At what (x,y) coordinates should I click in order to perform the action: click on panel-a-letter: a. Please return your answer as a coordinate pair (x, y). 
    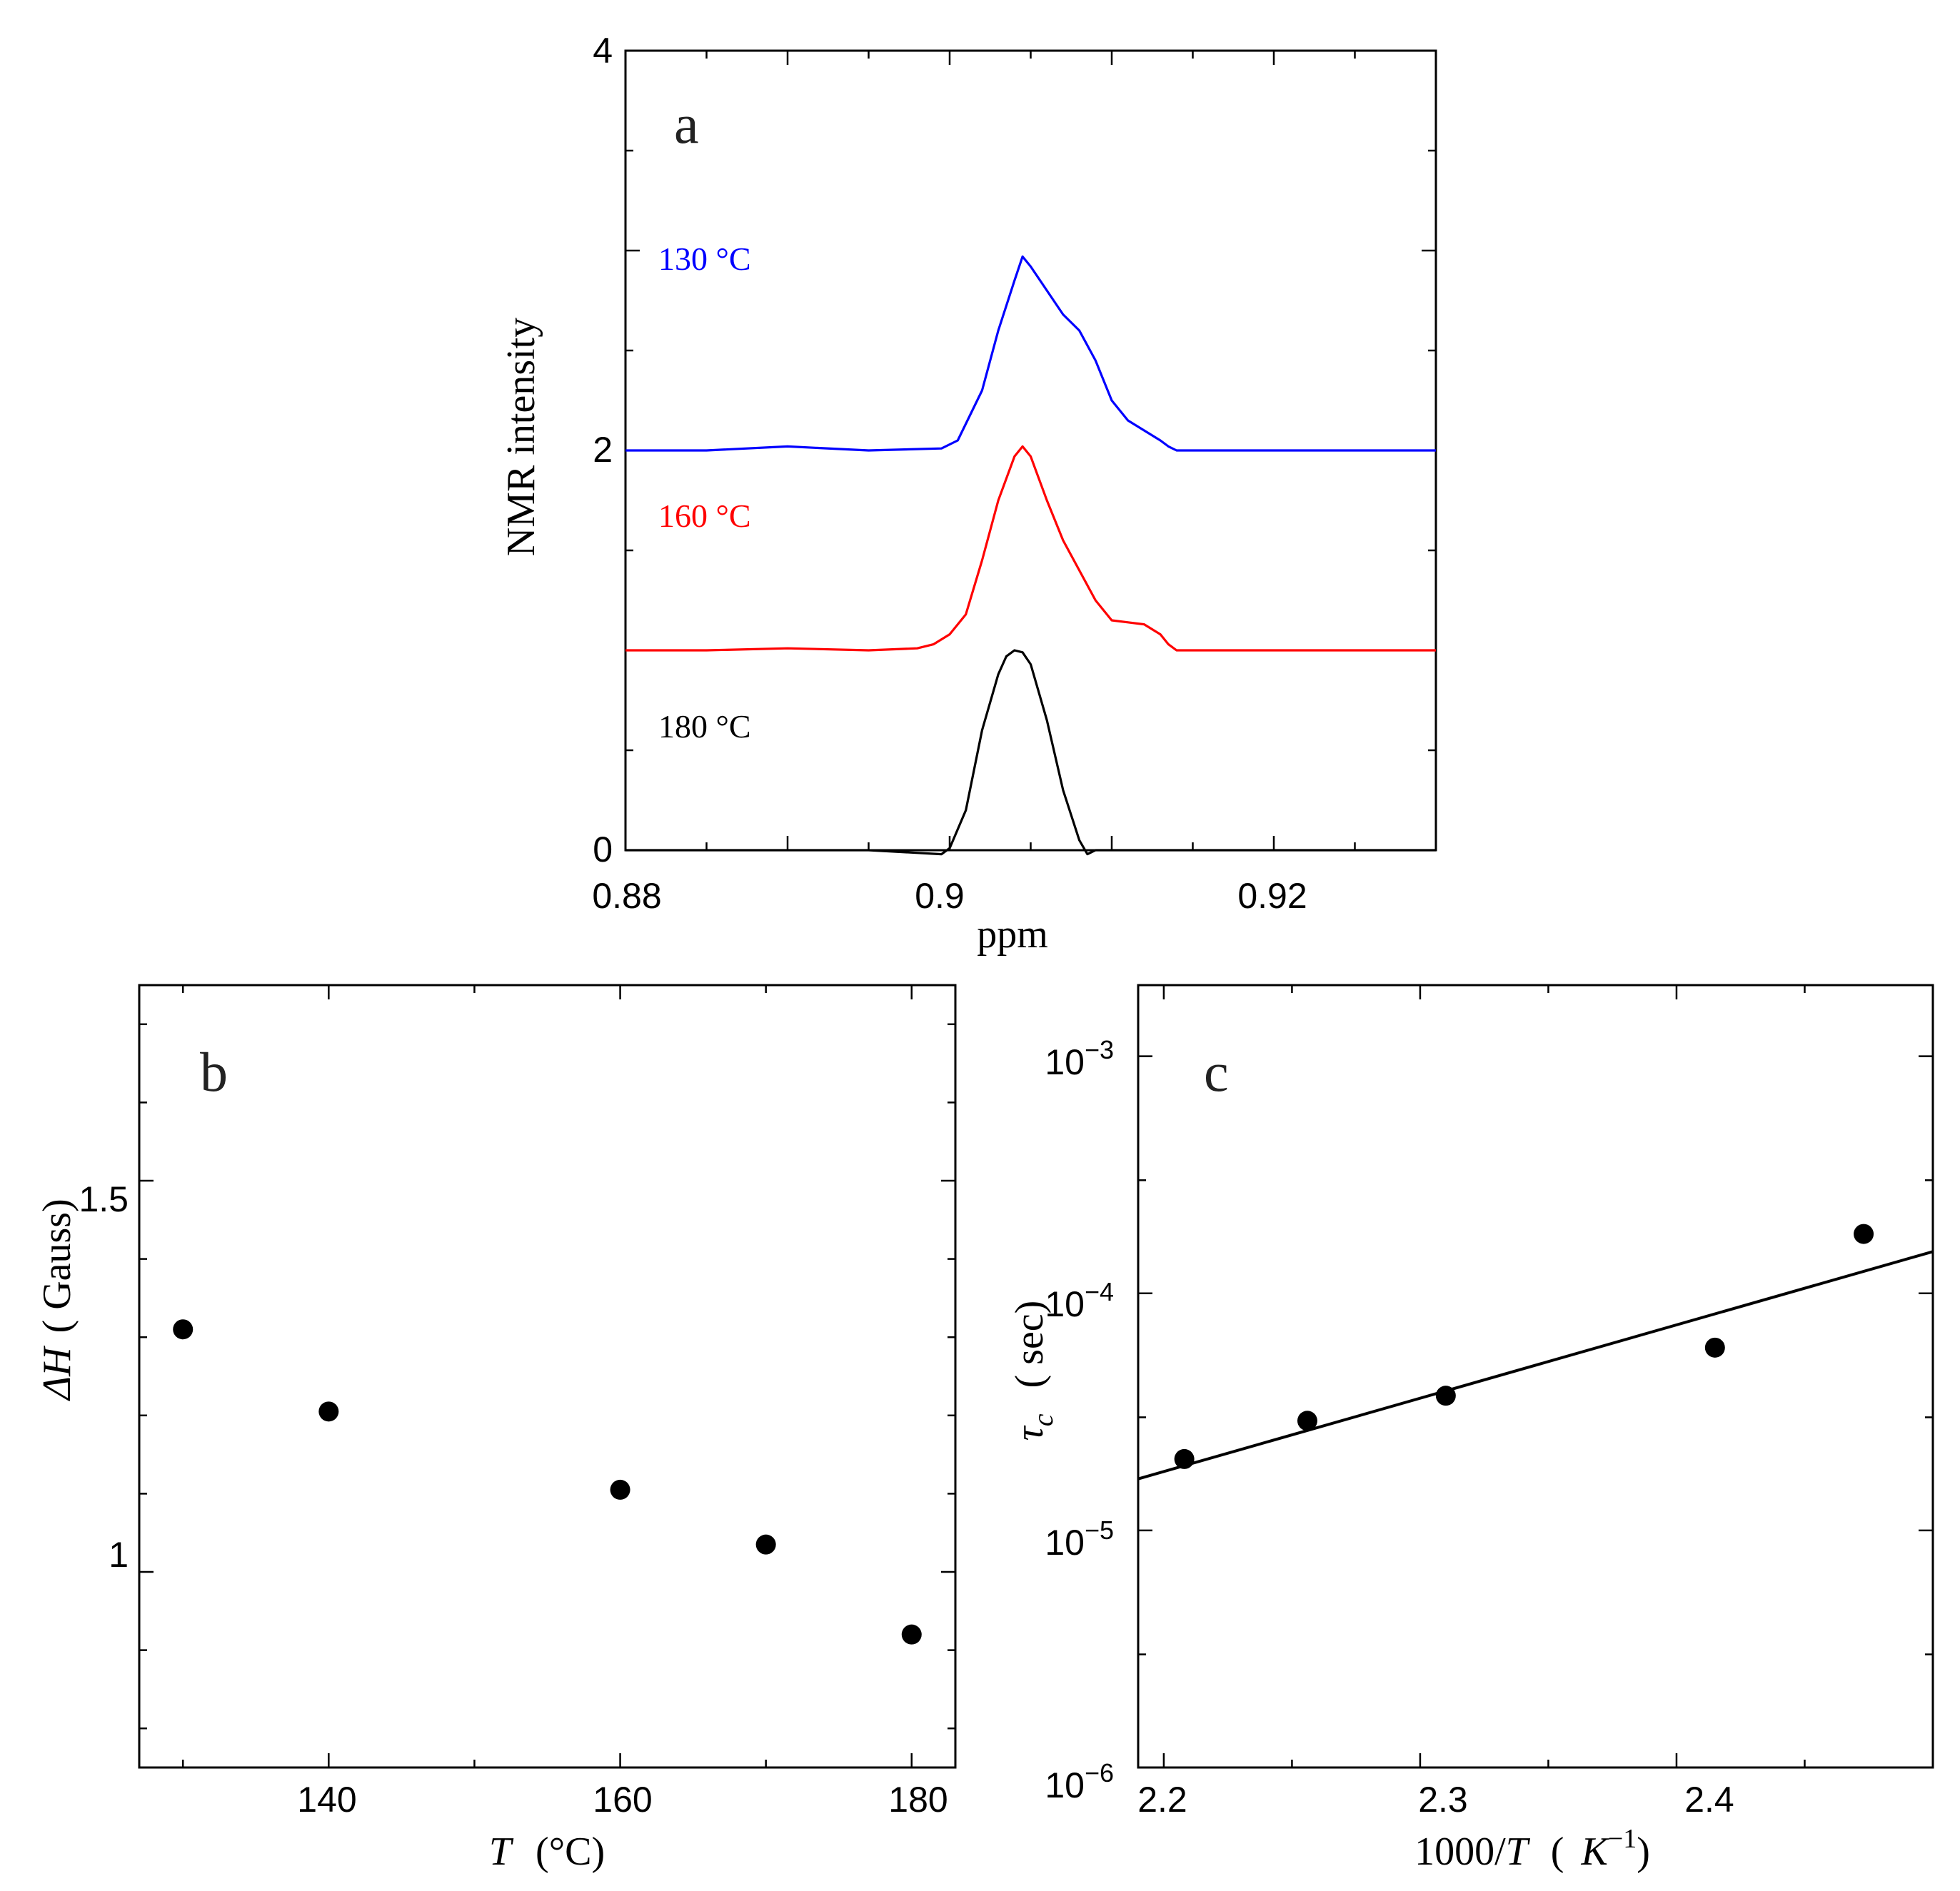
    Looking at the image, I should click on (686, 124).